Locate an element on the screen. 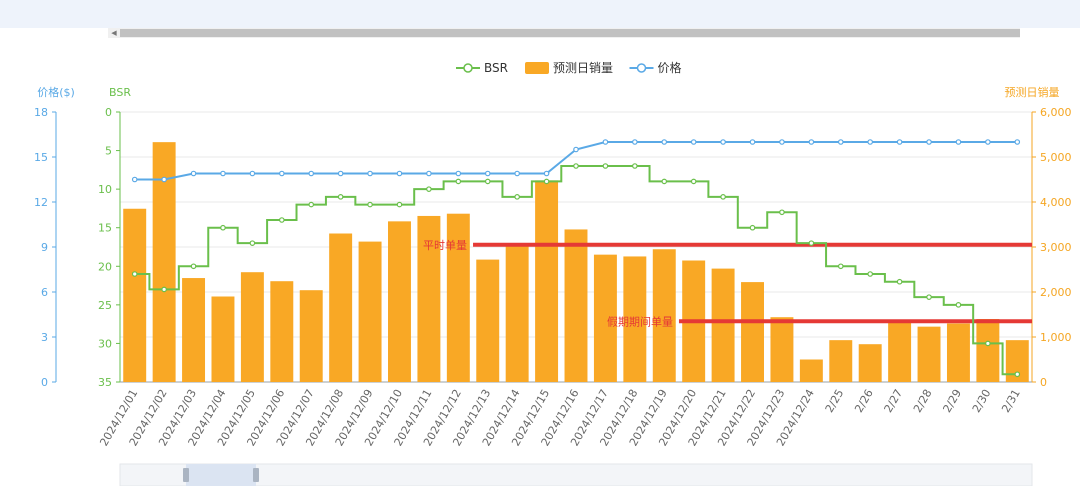 The height and width of the screenshot is (486, 1080). legend-item: 价格 is located at coordinates (655, 67).